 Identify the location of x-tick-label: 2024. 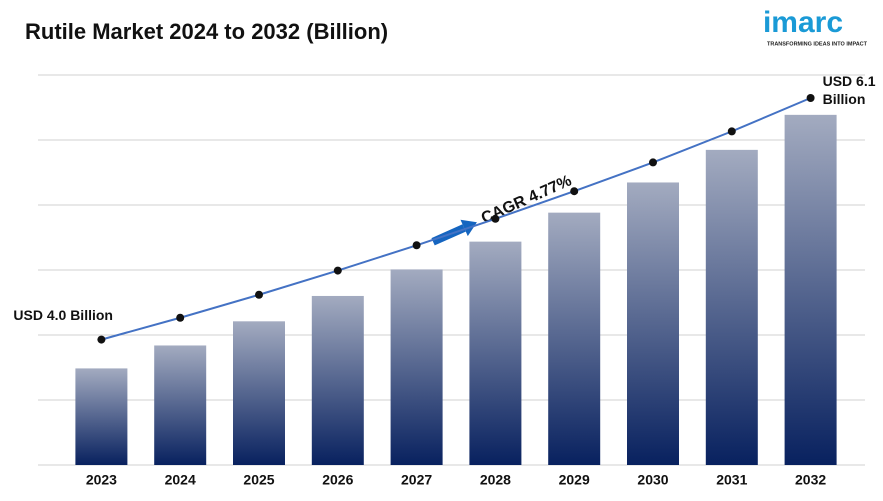
(180, 480).